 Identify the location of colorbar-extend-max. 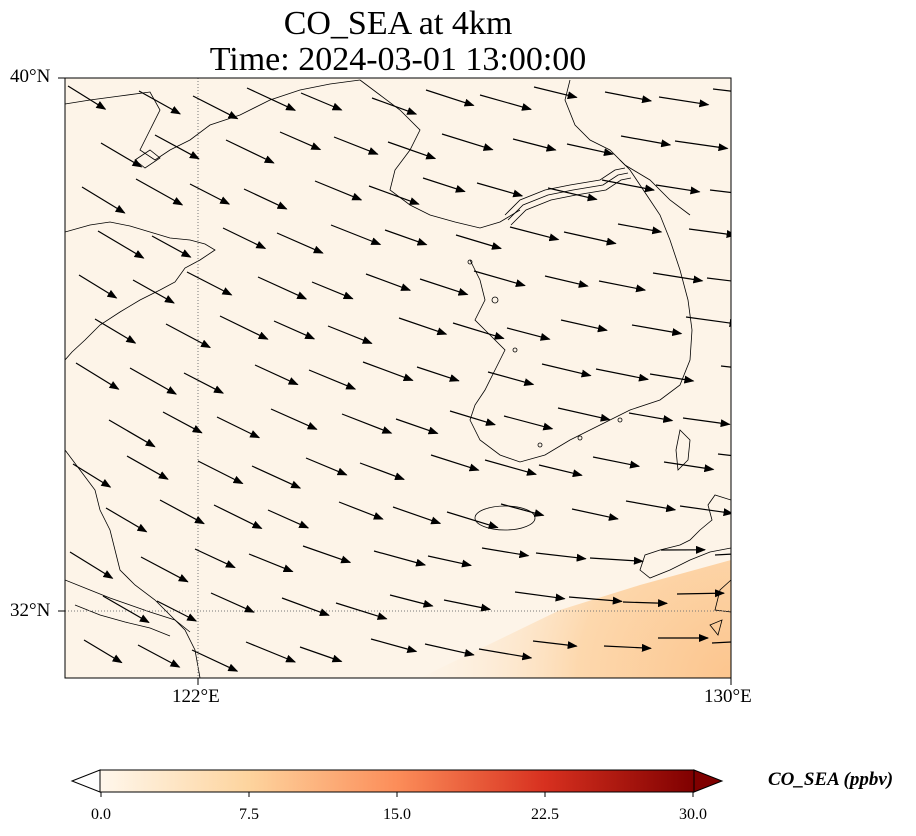
(708, 781).